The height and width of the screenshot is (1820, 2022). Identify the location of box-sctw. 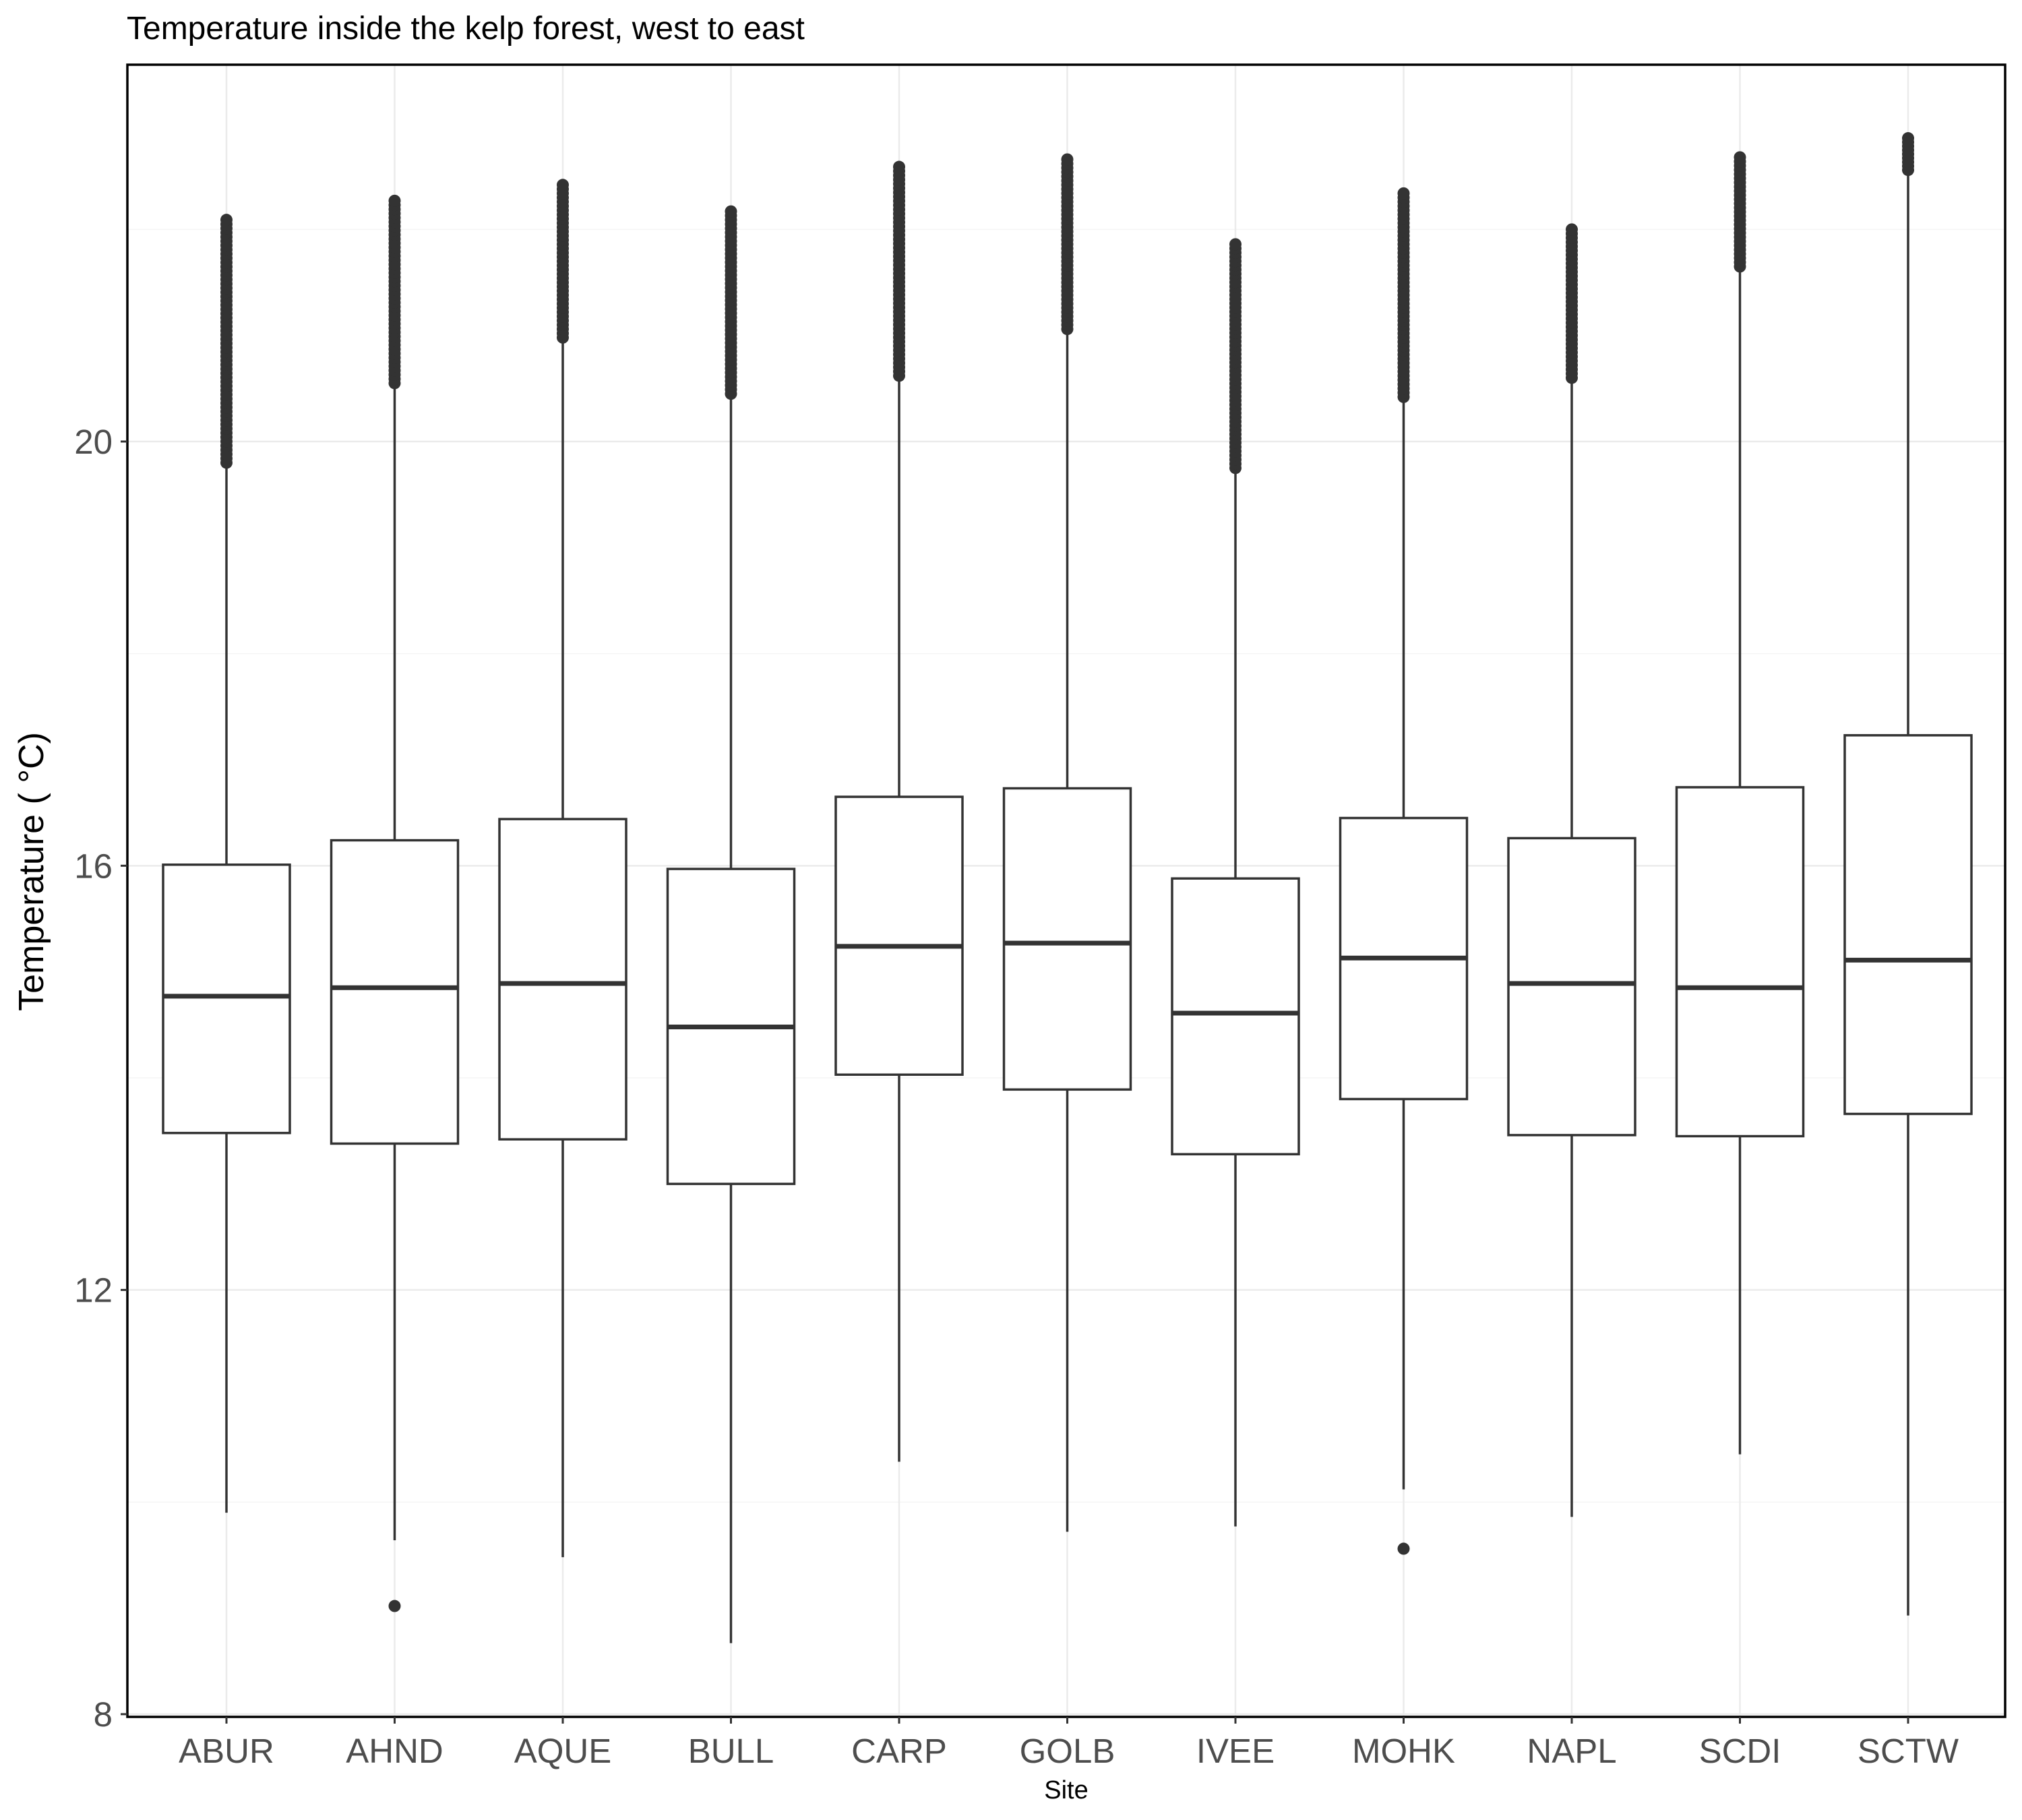
(1908, 874).